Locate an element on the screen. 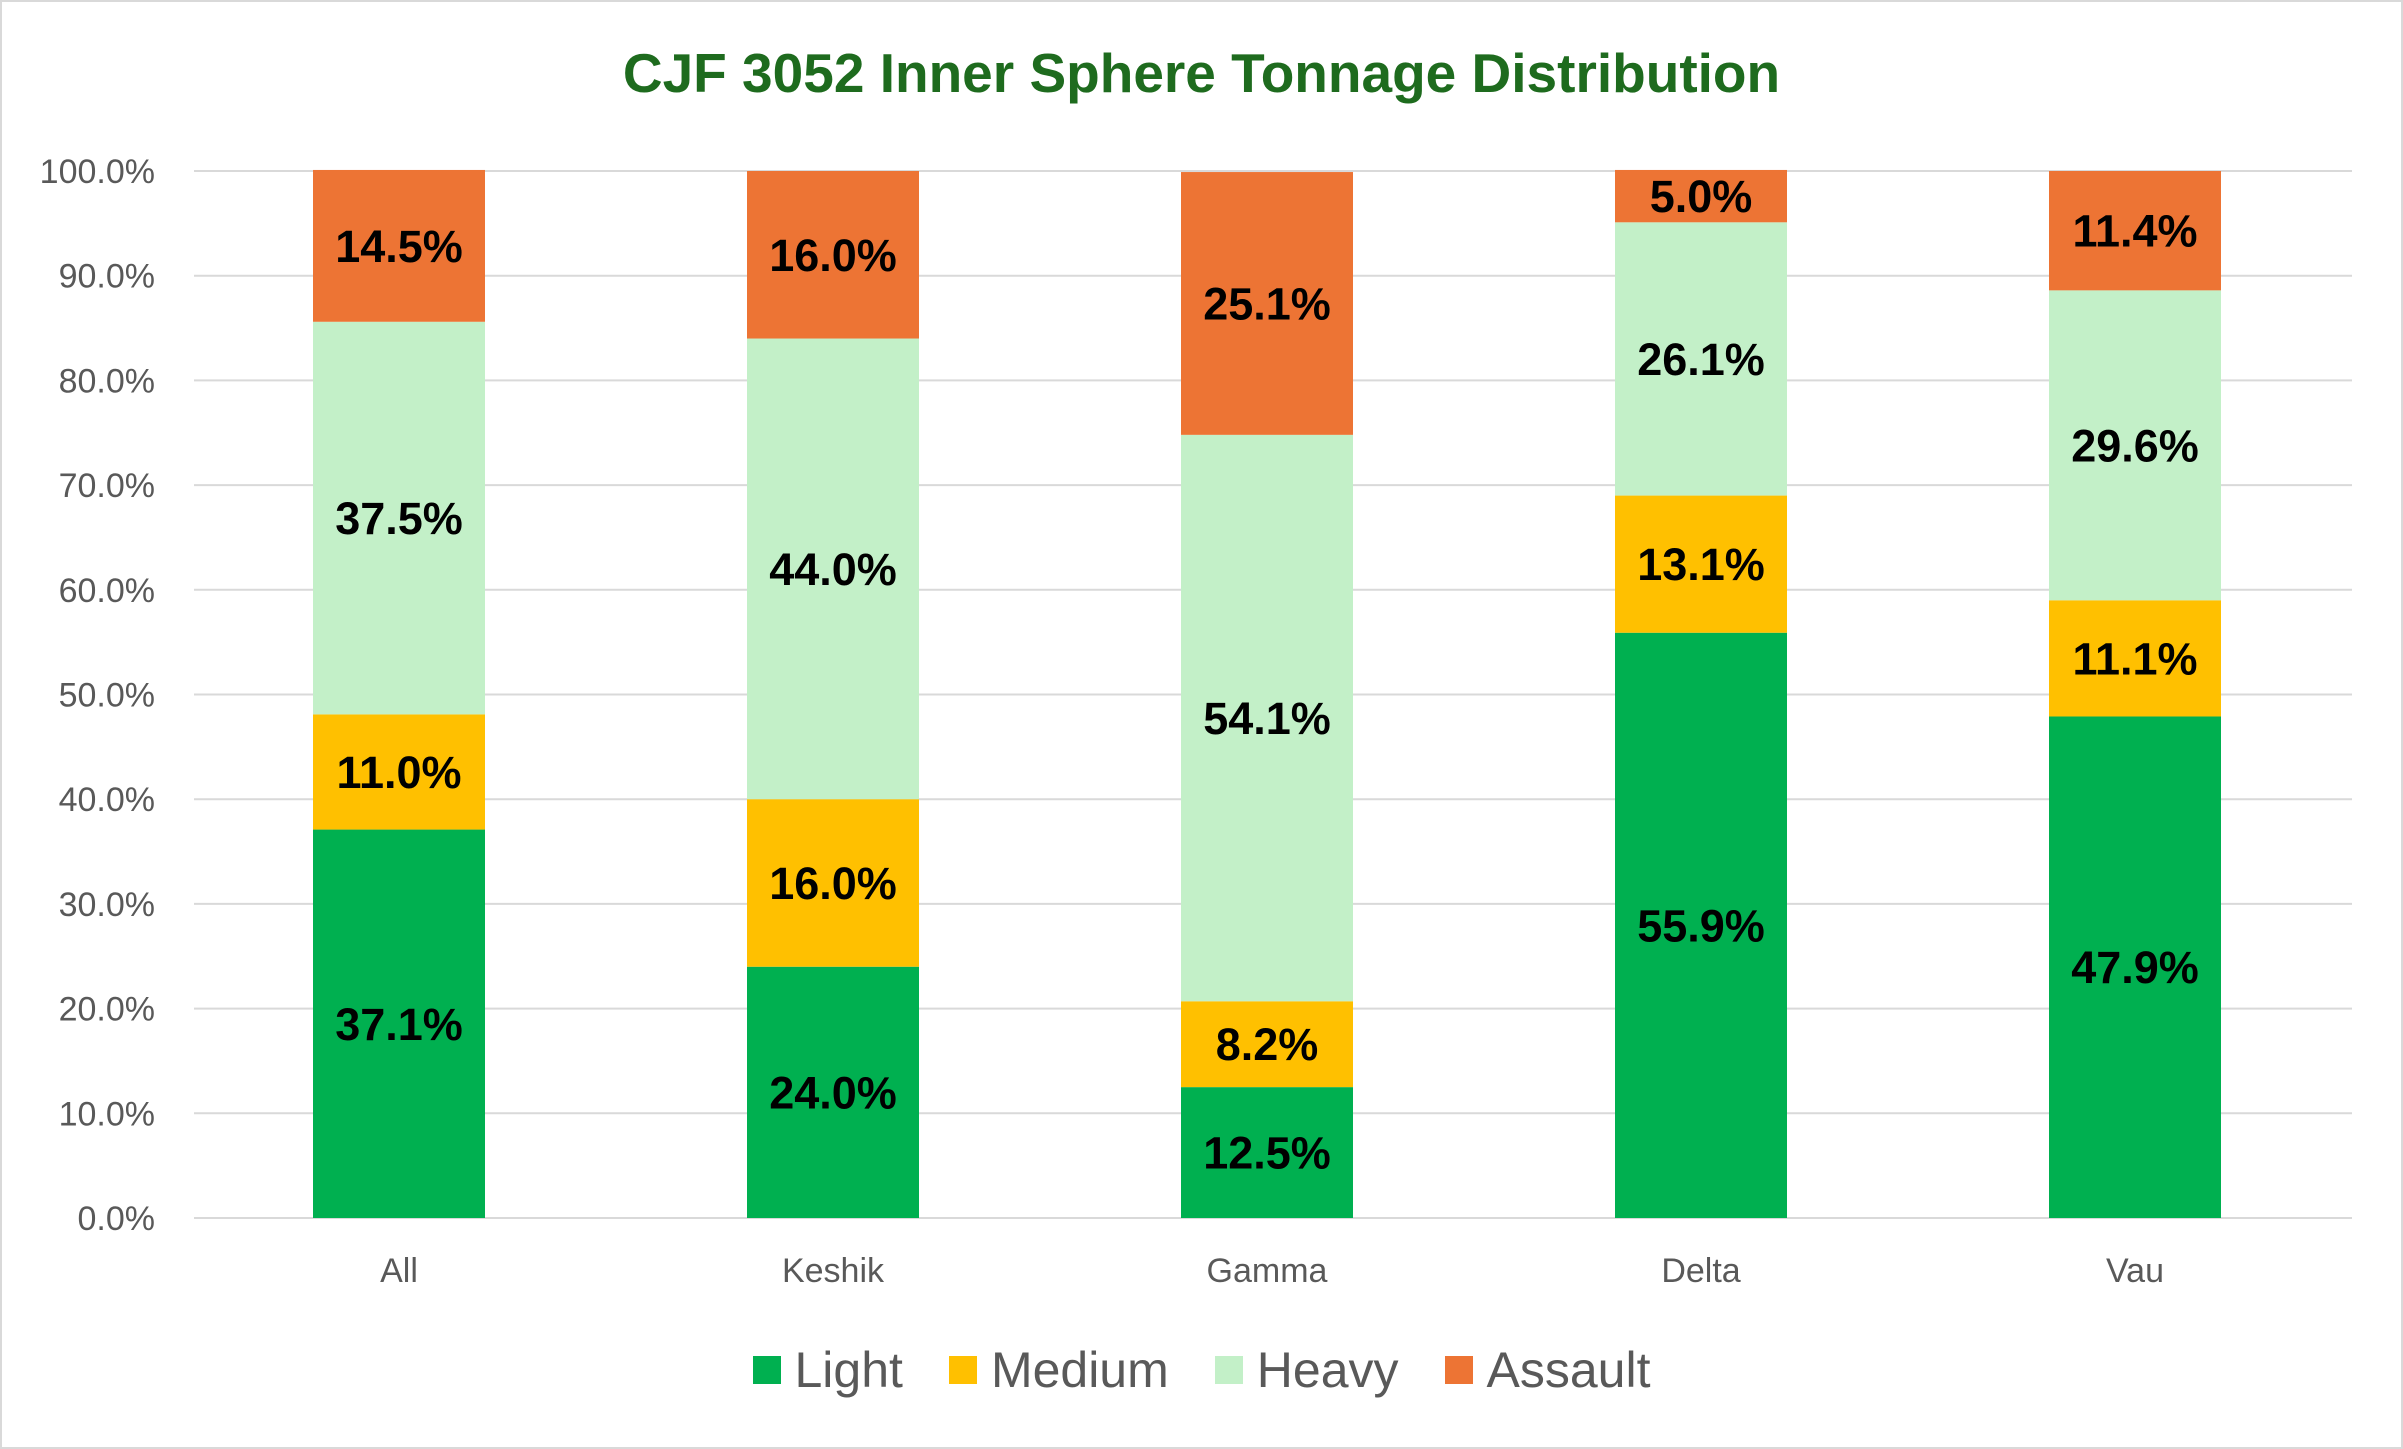  data-label-heavy-vau: 29.6% is located at coordinates (2135, 445).